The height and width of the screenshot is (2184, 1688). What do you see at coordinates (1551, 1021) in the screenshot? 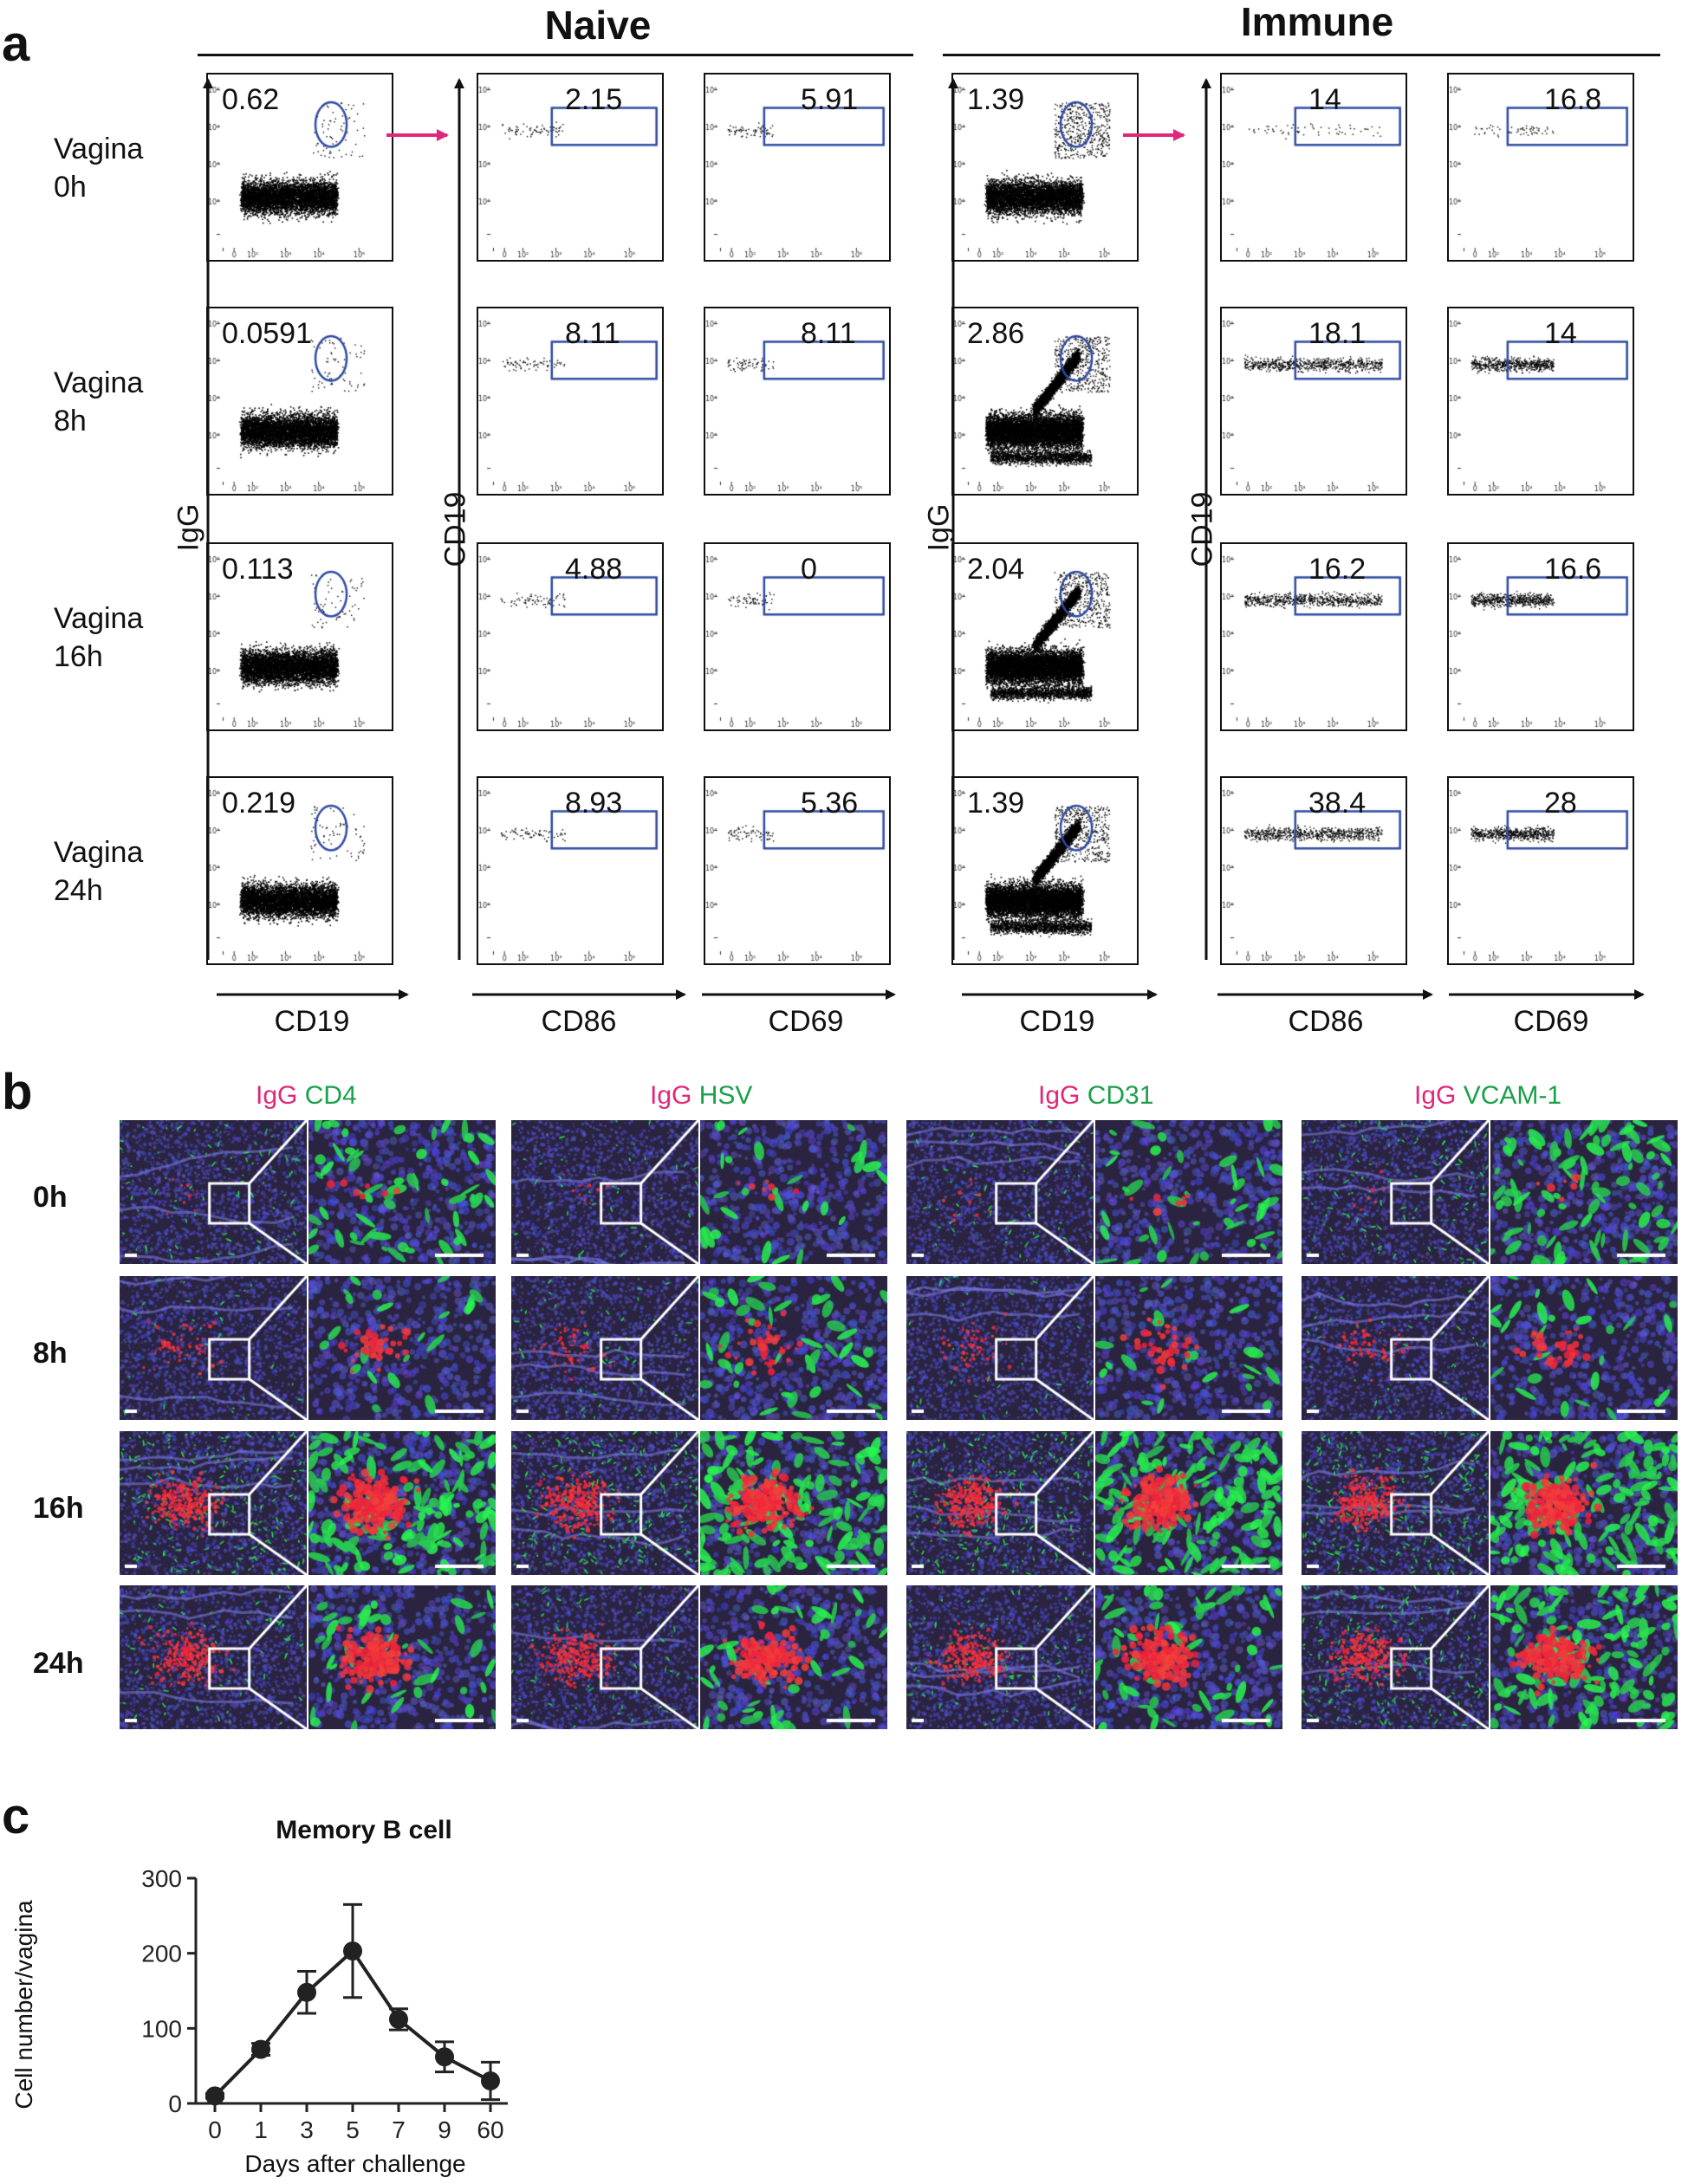
I see `immune-cd69-x-title: CD69` at bounding box center [1551, 1021].